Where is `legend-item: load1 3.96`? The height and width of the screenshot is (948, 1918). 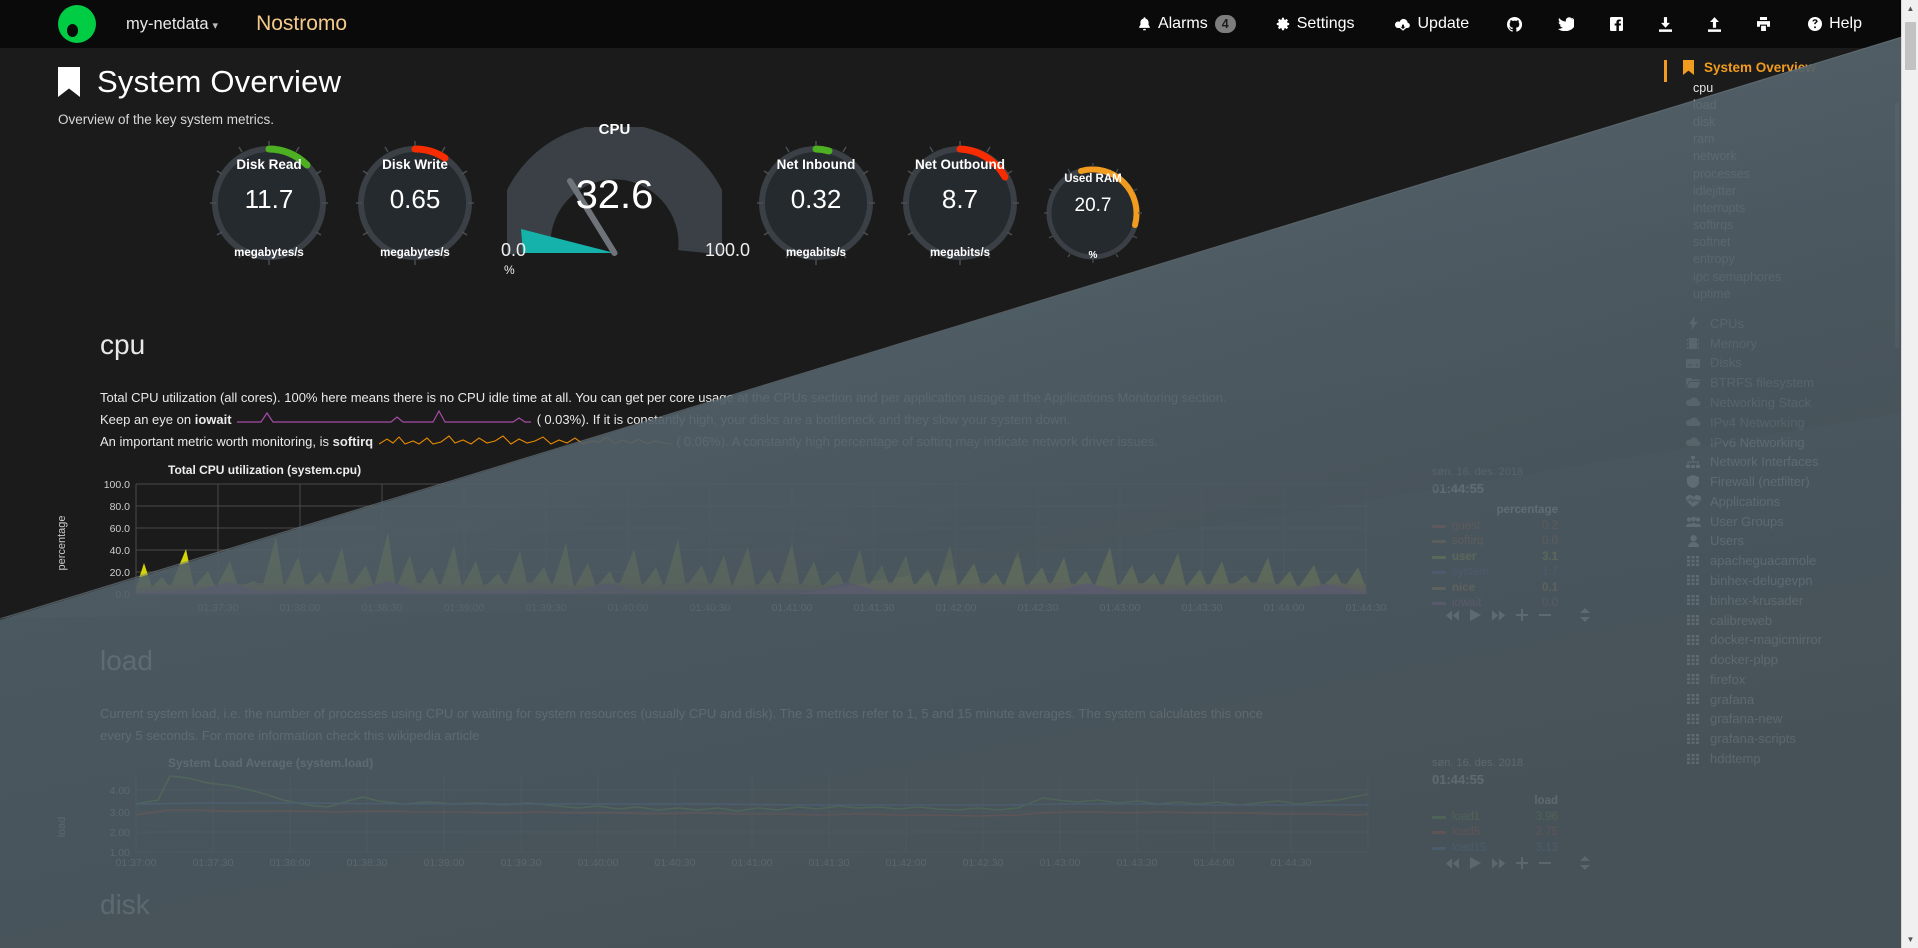
legend-item: load1 3.96 is located at coordinates (1495, 818).